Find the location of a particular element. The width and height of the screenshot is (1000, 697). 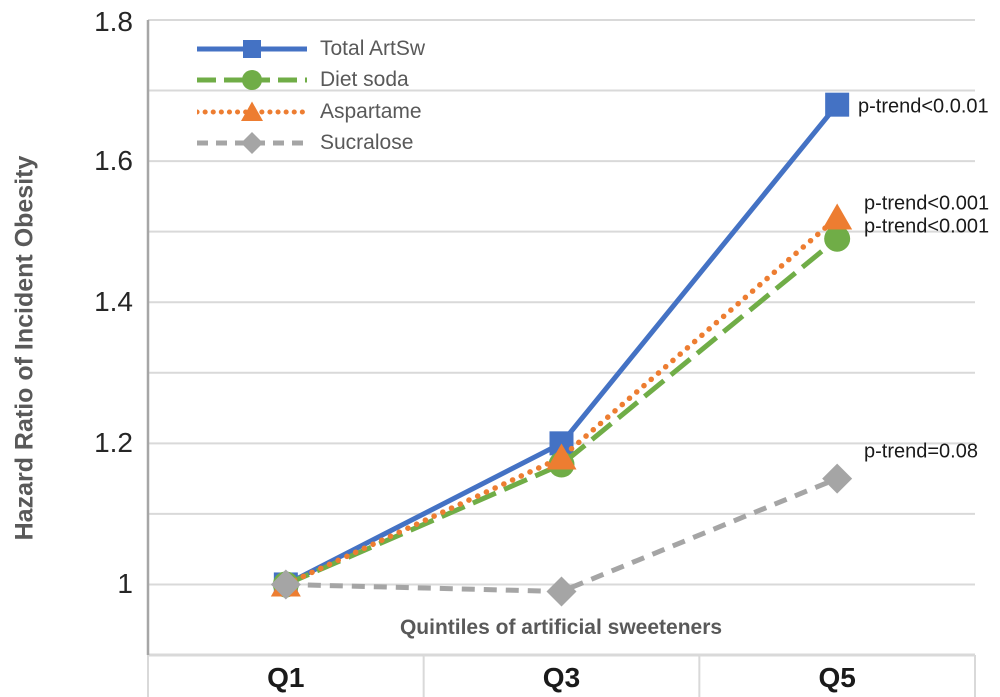

square-legend-swatch is located at coordinates (252, 48).